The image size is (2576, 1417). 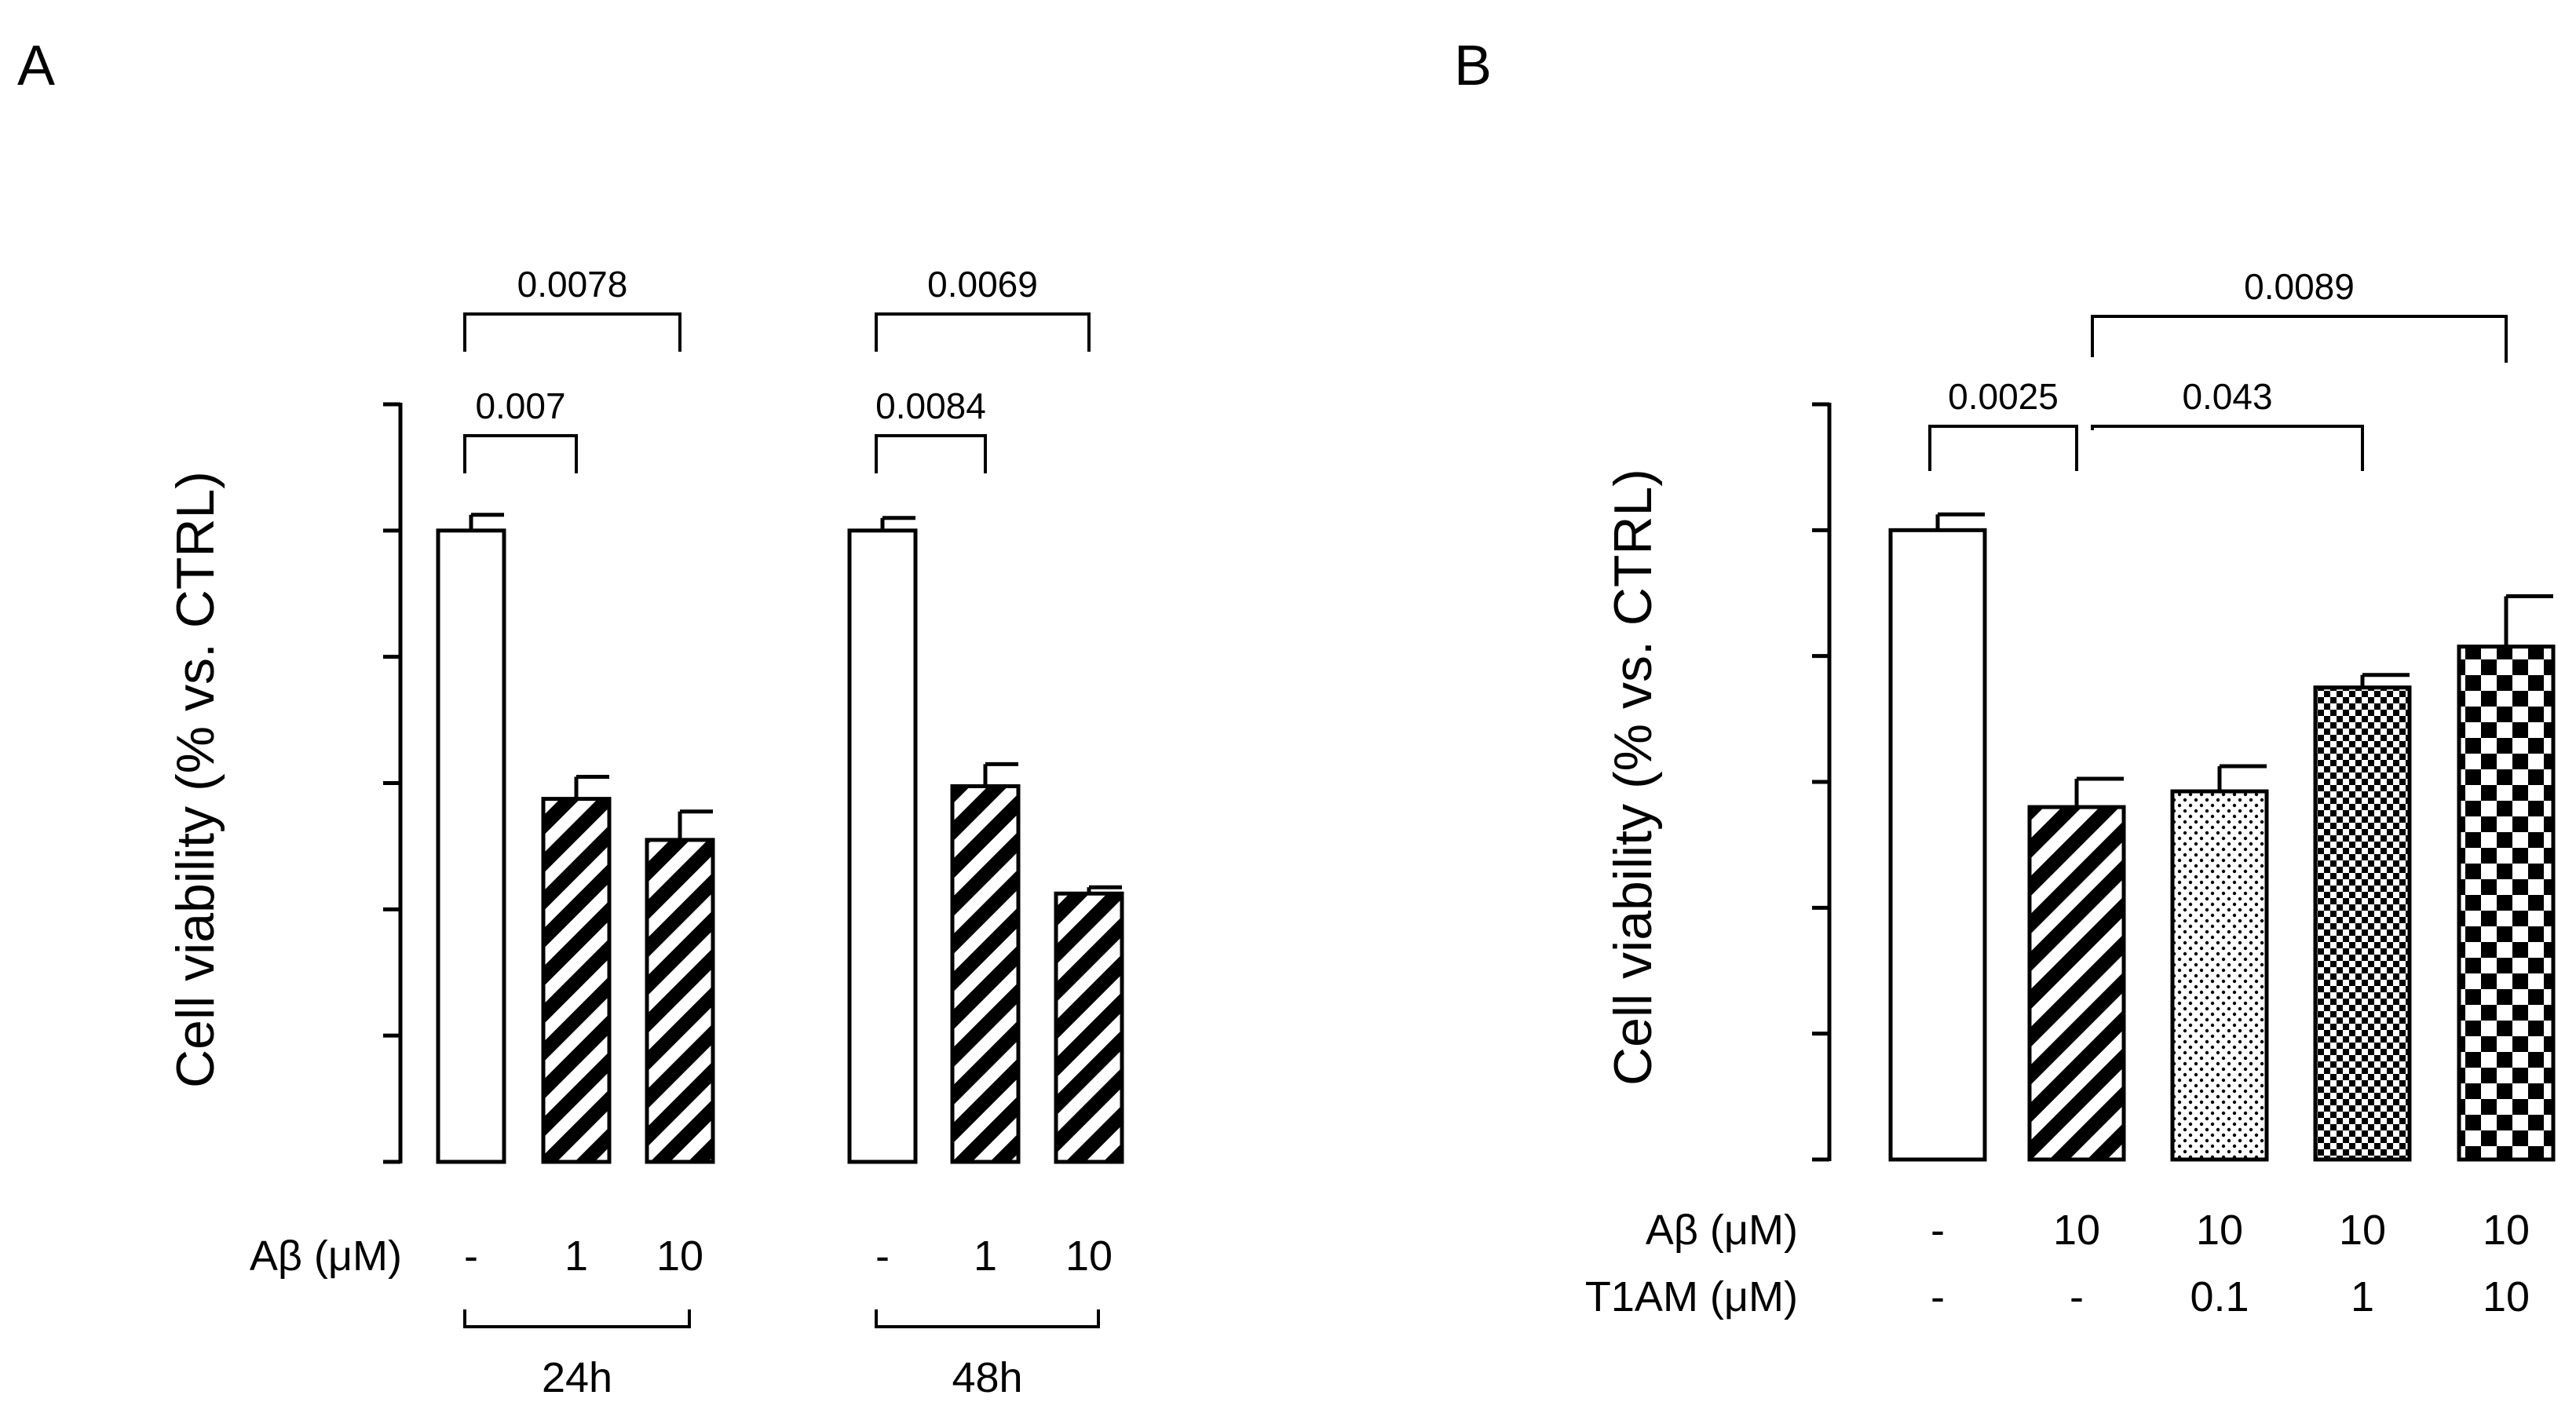 What do you see at coordinates (2299, 339) in the screenshot?
I see `panel-b-comparison-2-bracket` at bounding box center [2299, 339].